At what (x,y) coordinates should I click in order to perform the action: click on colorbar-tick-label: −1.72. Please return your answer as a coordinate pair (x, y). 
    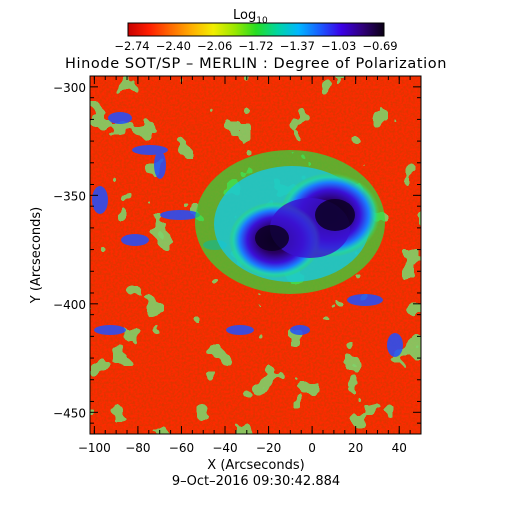
    Looking at the image, I should click on (255, 46).